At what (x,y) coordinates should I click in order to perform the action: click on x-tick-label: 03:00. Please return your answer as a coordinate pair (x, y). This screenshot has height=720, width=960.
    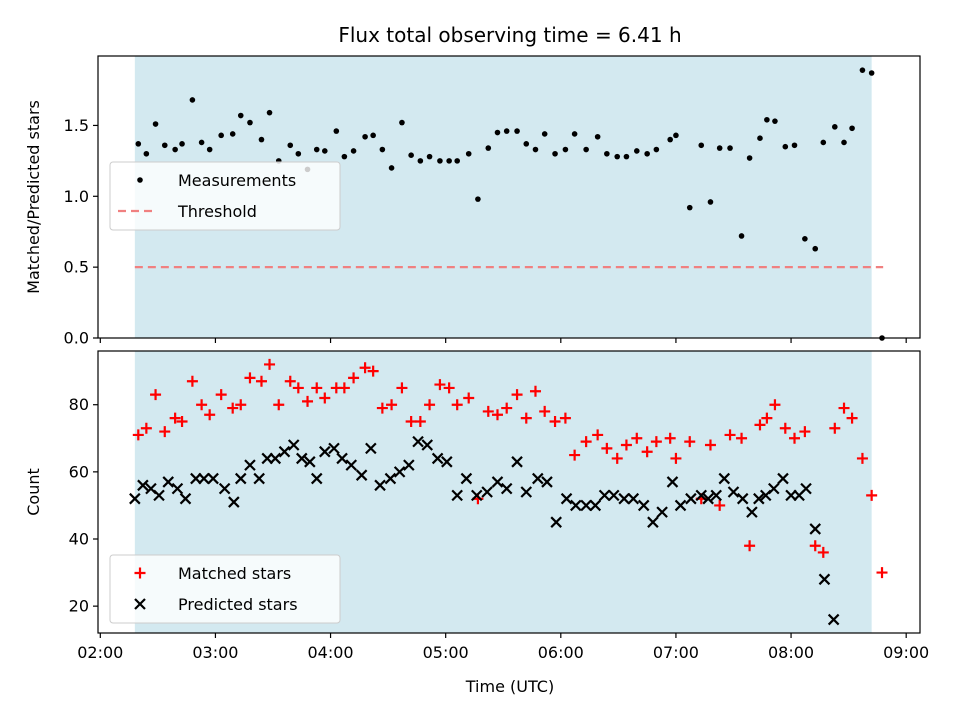
    Looking at the image, I should click on (215, 652).